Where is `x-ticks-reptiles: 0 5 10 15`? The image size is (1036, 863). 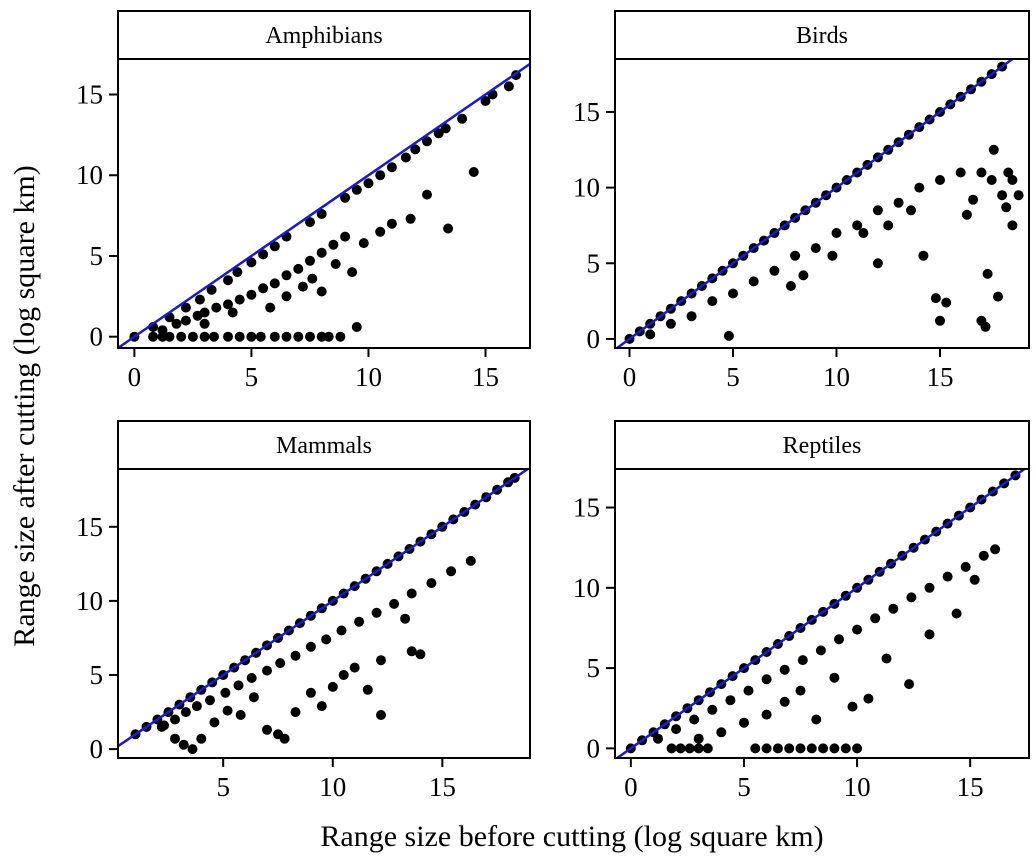
x-ticks-reptiles: 0 5 10 15 is located at coordinates (804, 780).